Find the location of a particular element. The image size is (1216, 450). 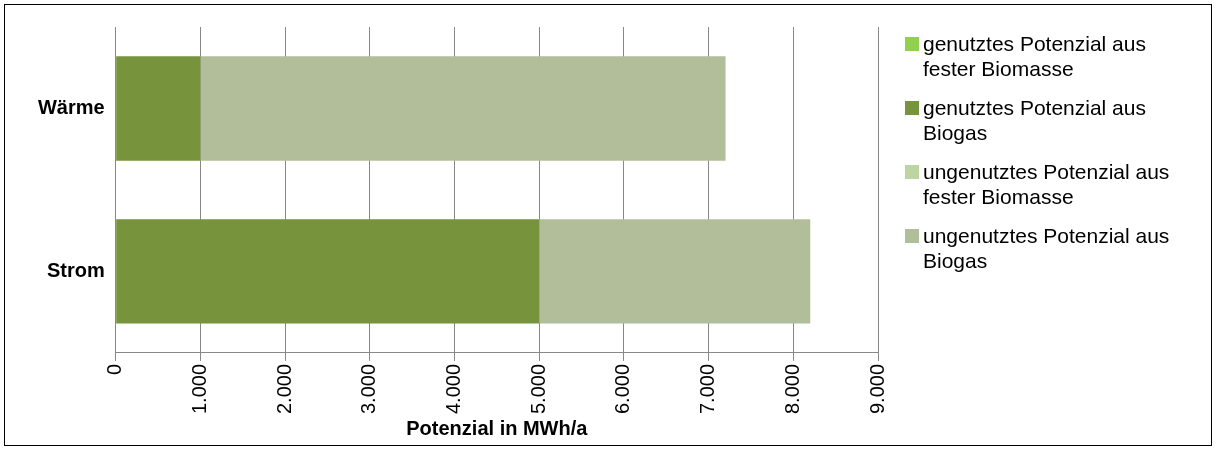

x-tick-label: 4.000 is located at coordinates (453, 389).